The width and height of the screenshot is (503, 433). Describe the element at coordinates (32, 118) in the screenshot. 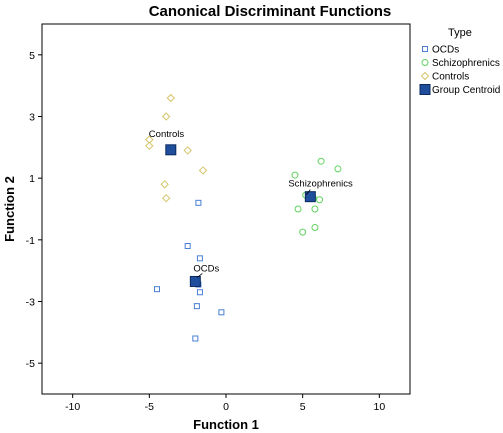

I see `y-tick-label: 3` at that location.